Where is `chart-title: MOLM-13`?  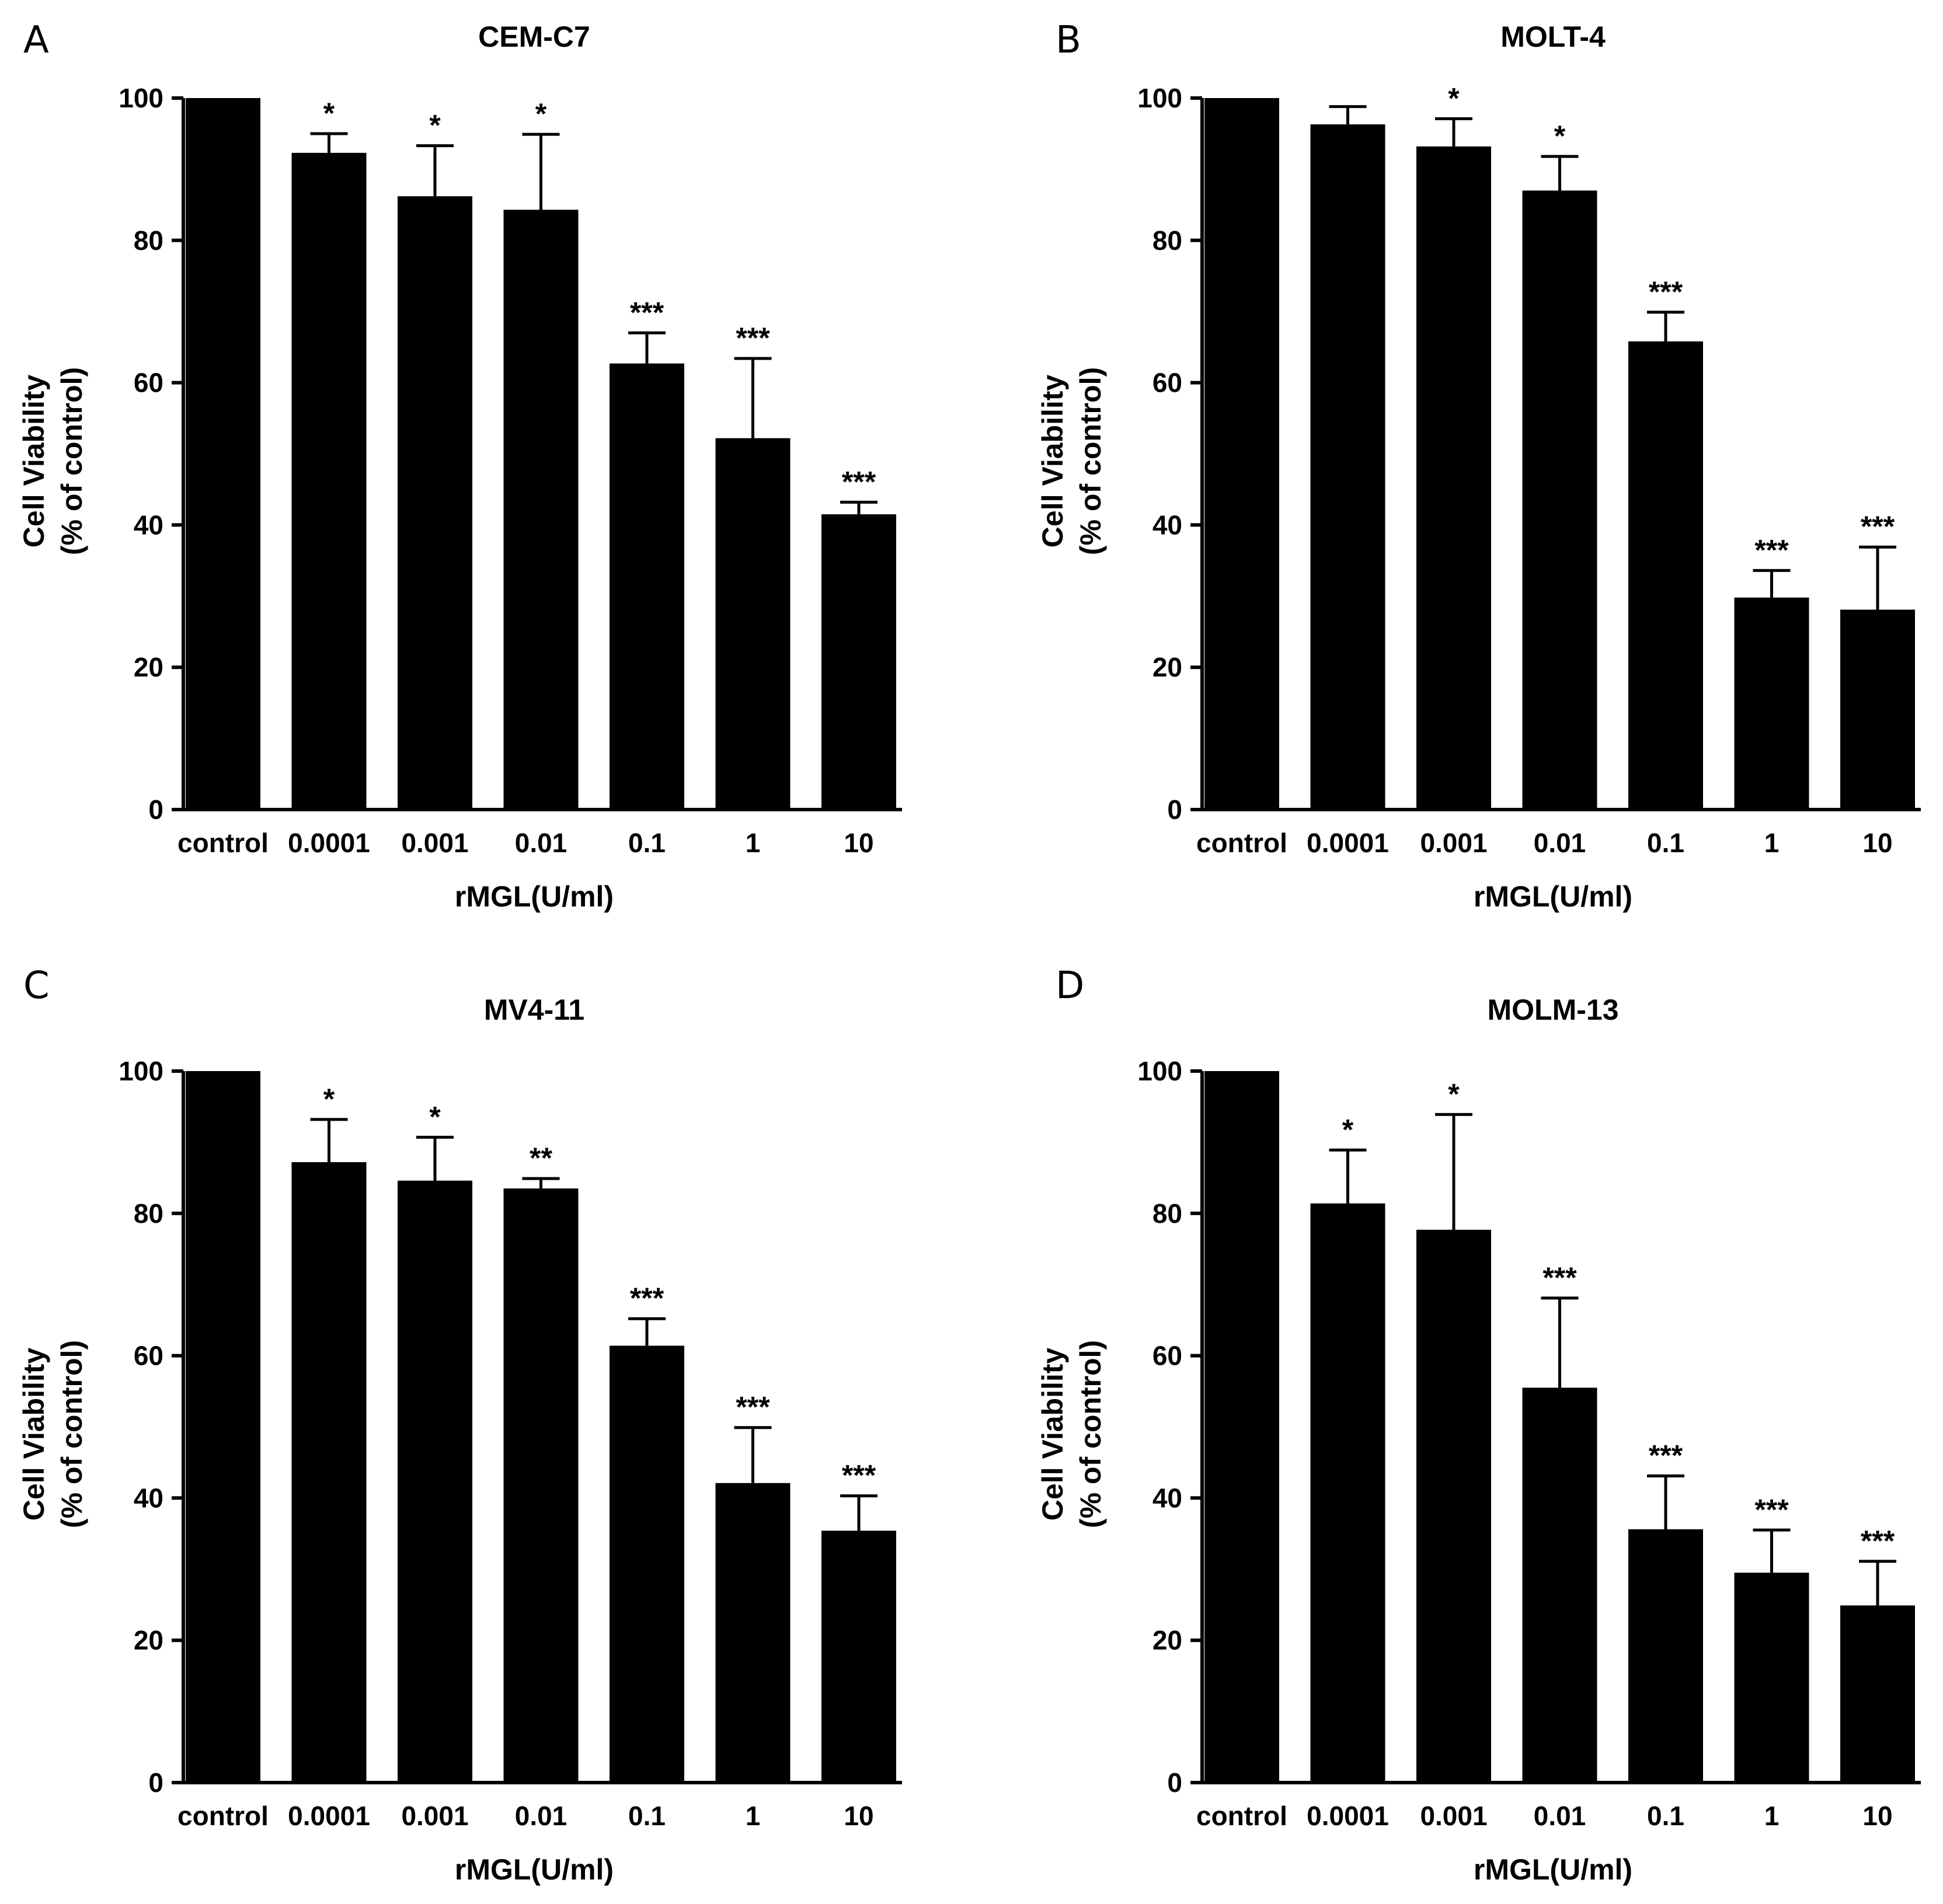 chart-title: MOLM-13 is located at coordinates (1553, 1009).